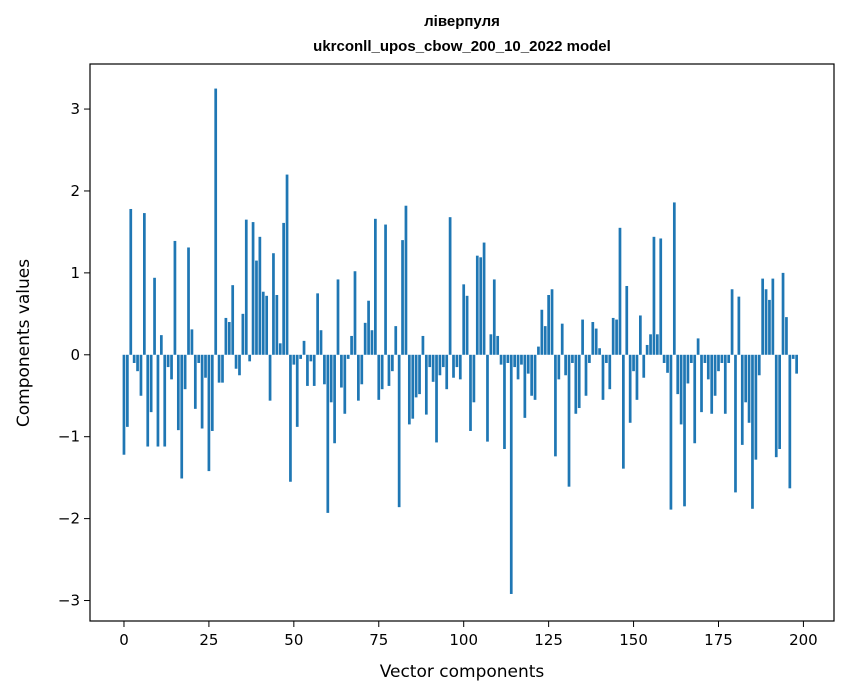  I want to click on x-tick-label-50: 50, so click(293, 640).